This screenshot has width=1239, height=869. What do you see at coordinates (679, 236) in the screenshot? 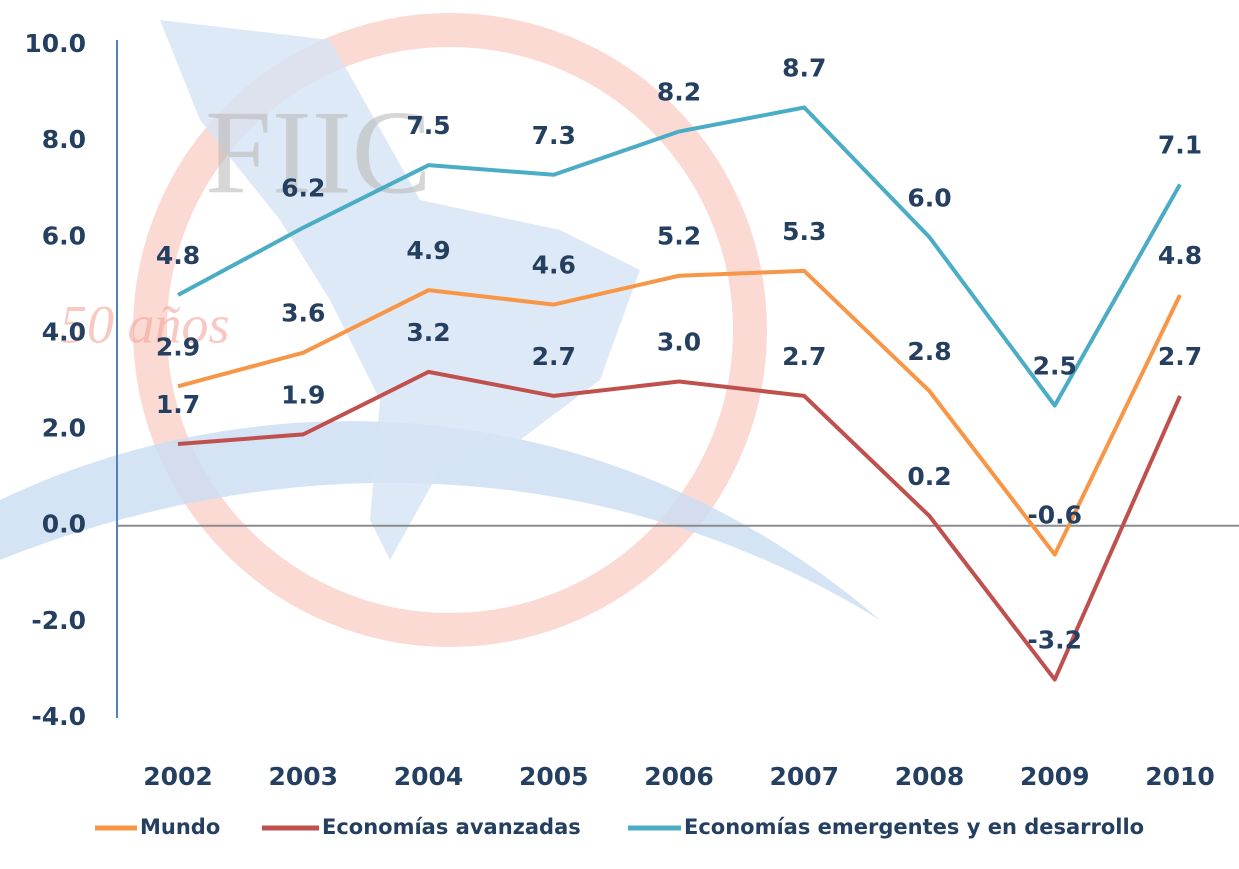
I see `data-label: 5.2` at bounding box center [679, 236].